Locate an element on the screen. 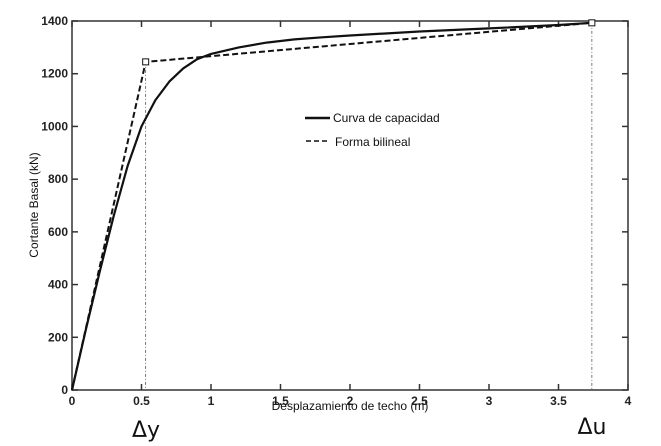 This screenshot has height=446, width=661. x-tick-label: 3.5 is located at coordinates (558, 401).